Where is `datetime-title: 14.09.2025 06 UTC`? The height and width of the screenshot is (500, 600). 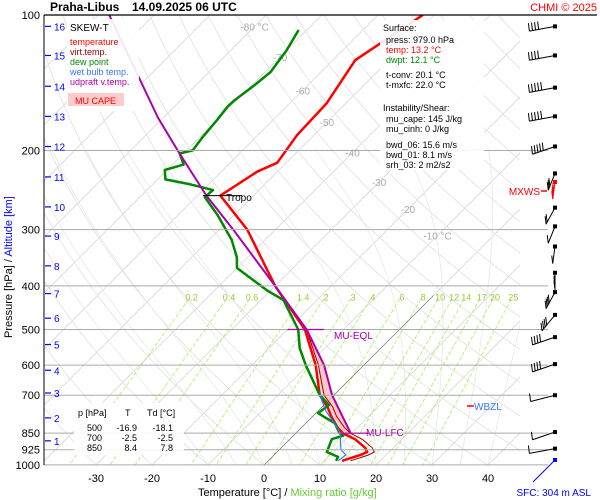 datetime-title: 14.09.2025 06 UTC is located at coordinates (184, 7).